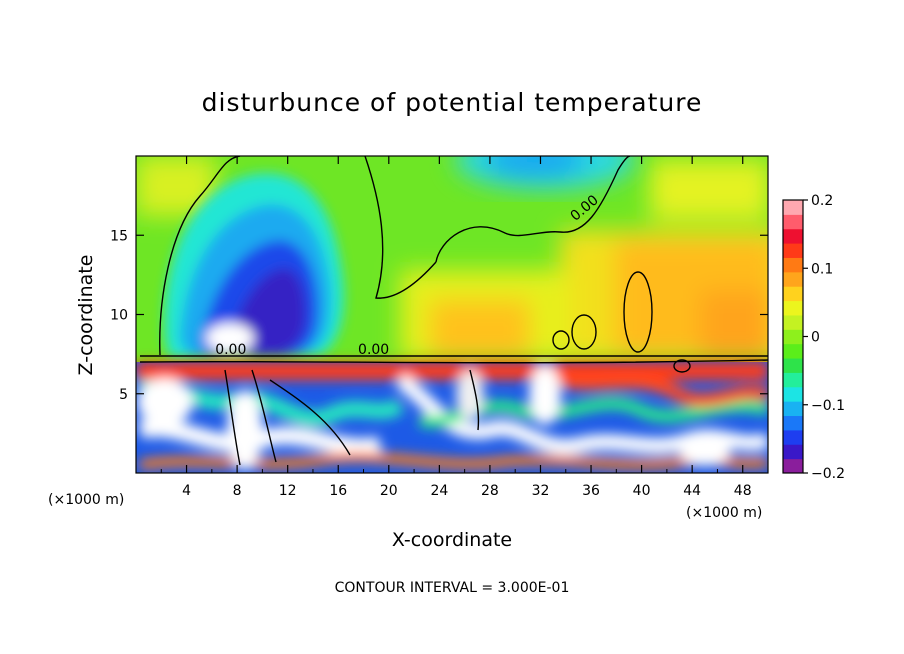 This screenshot has width=904, height=654. What do you see at coordinates (541, 491) in the screenshot?
I see `x-tick-label: 32` at bounding box center [541, 491].